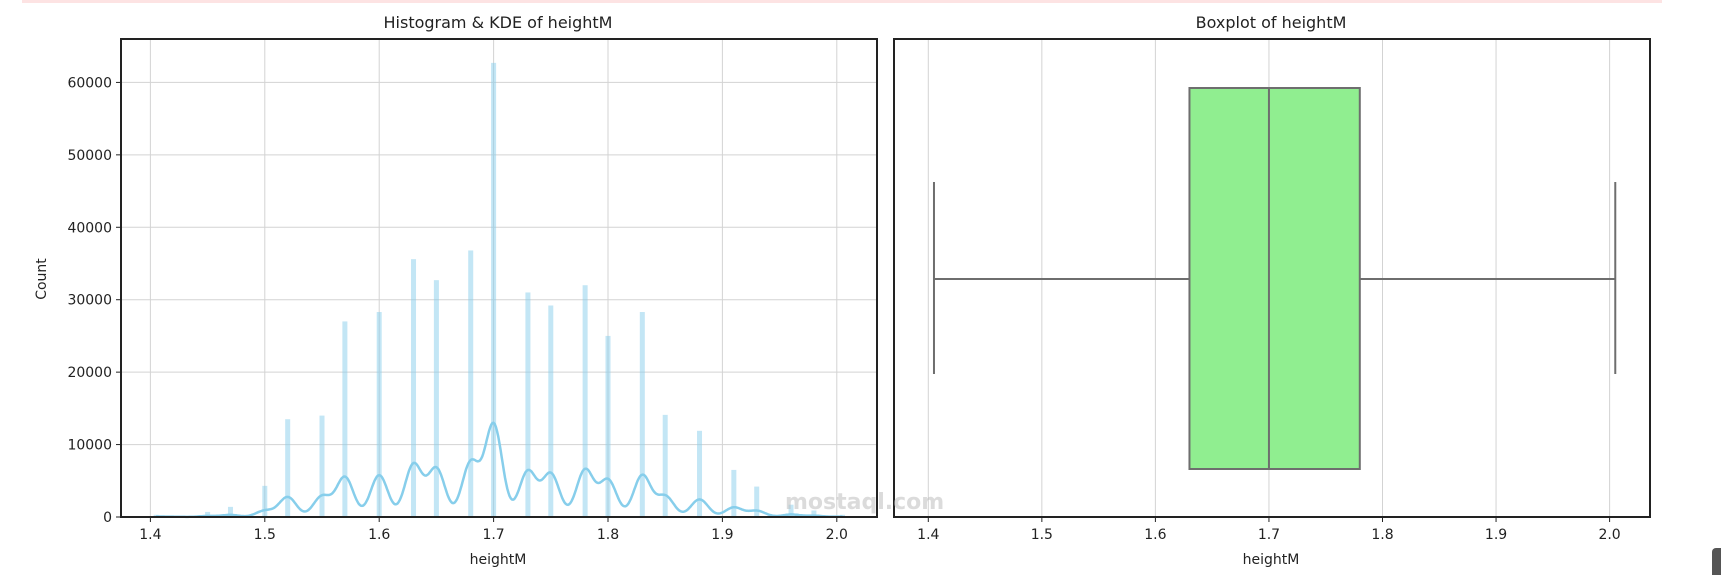  I want to click on histogram-ylabel: Count, so click(42, 279).